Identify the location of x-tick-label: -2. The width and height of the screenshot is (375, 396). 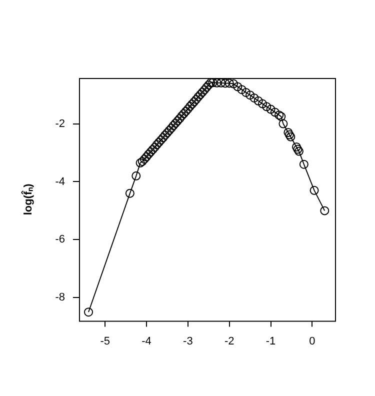
(229, 341).